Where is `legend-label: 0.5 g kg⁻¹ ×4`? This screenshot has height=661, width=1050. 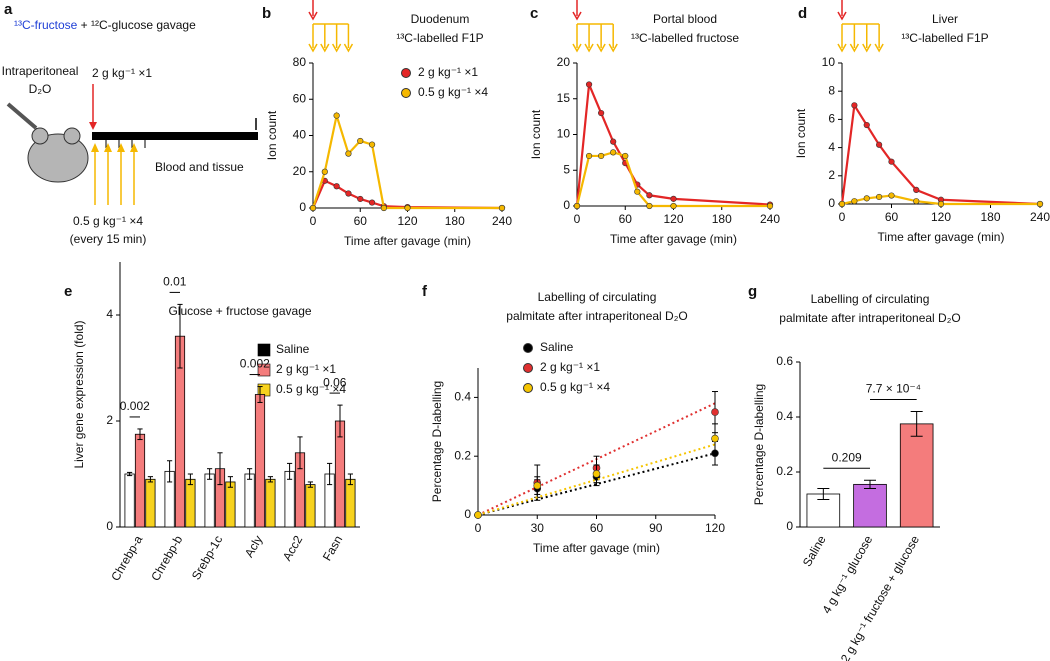 legend-label: 0.5 g kg⁻¹ ×4 is located at coordinates (575, 387).